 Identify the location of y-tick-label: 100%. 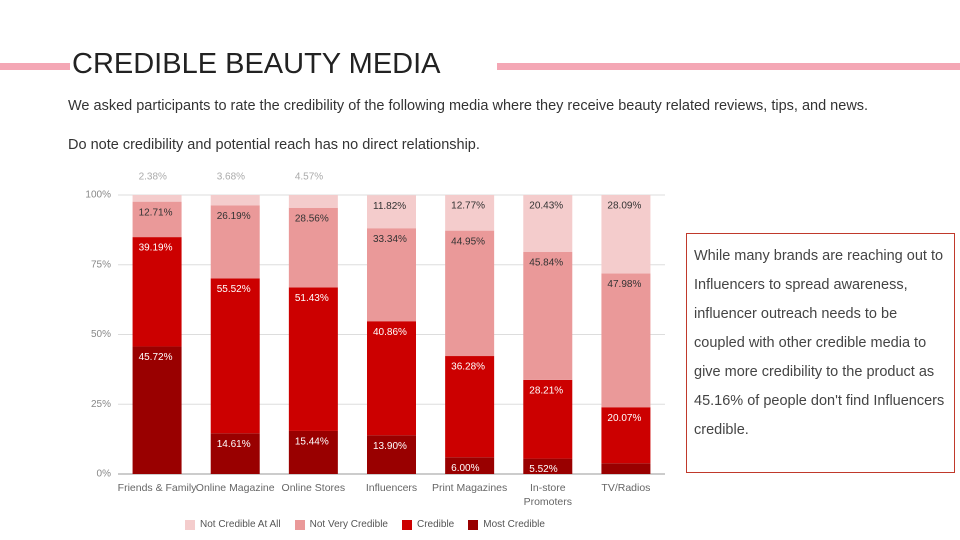
(98, 195).